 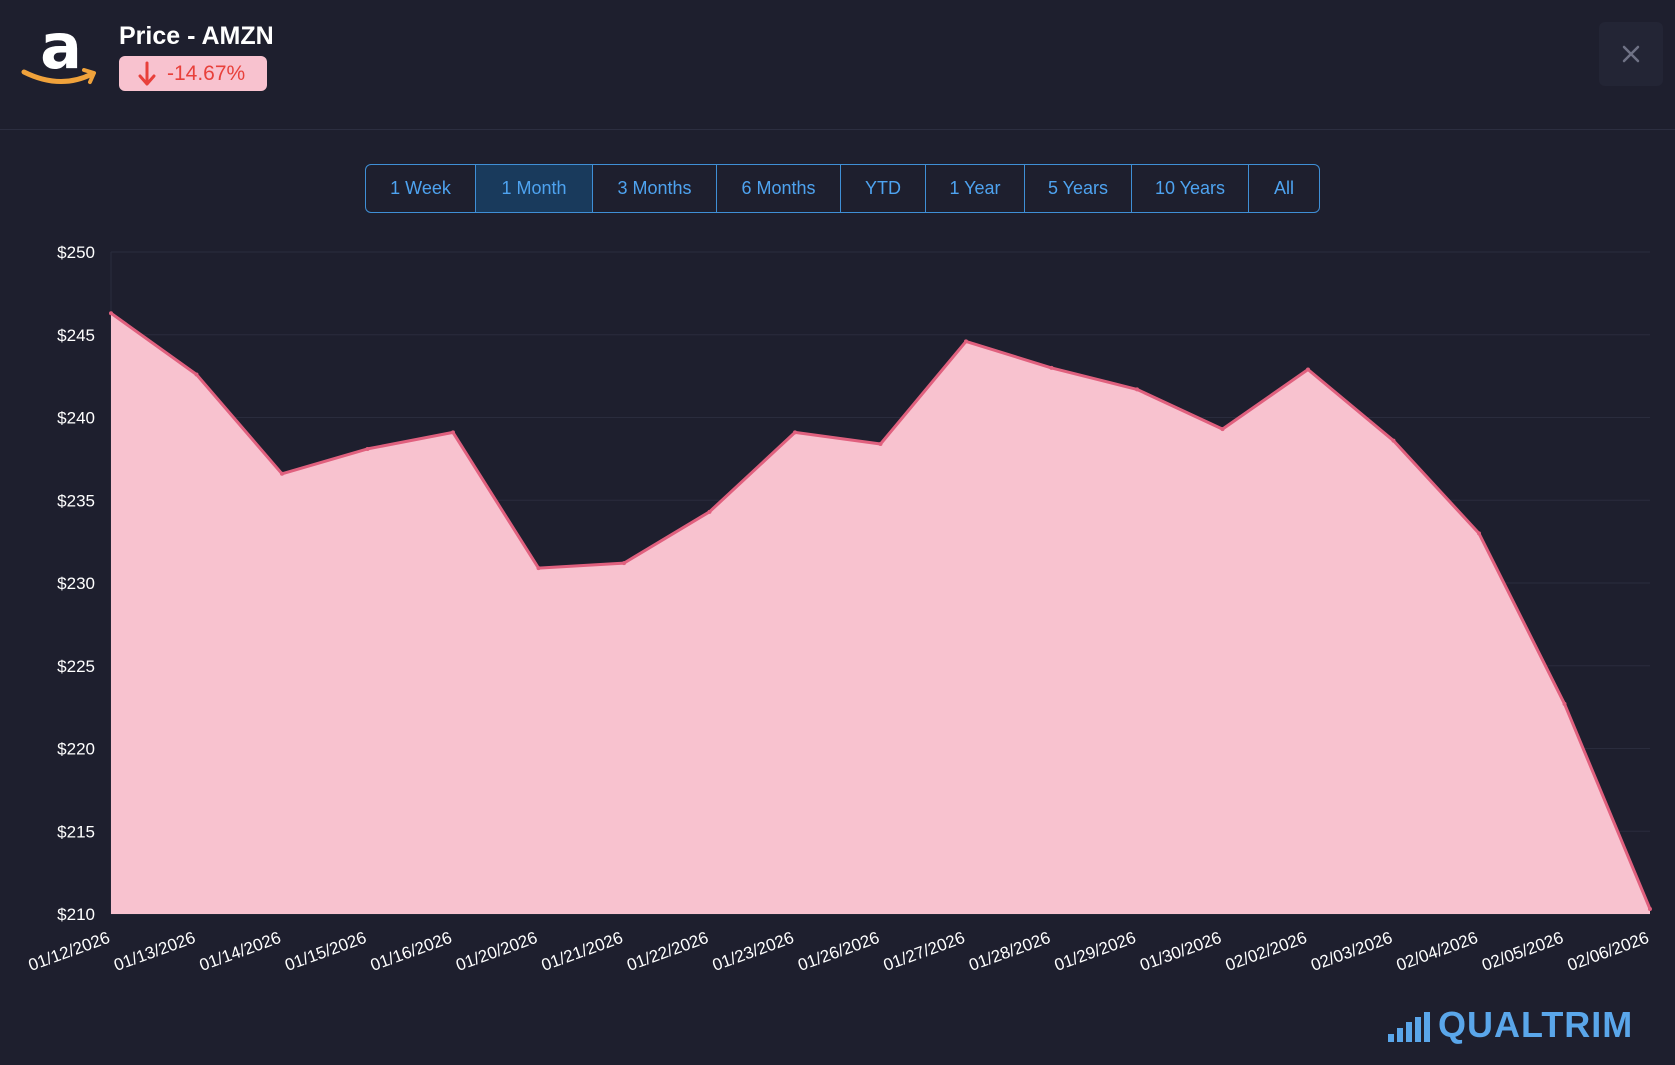 I want to click on y-tick-label: $225, so click(x=76, y=666).